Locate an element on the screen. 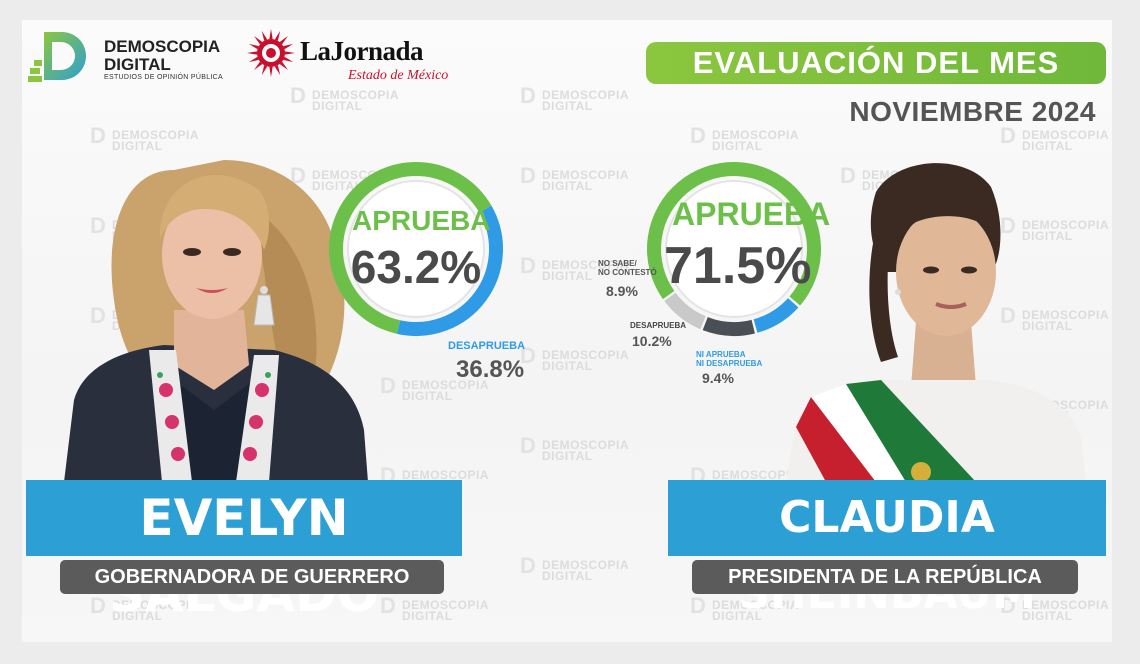 This screenshot has height=664, width=1140. portrait-right is located at coordinates (936, 317).